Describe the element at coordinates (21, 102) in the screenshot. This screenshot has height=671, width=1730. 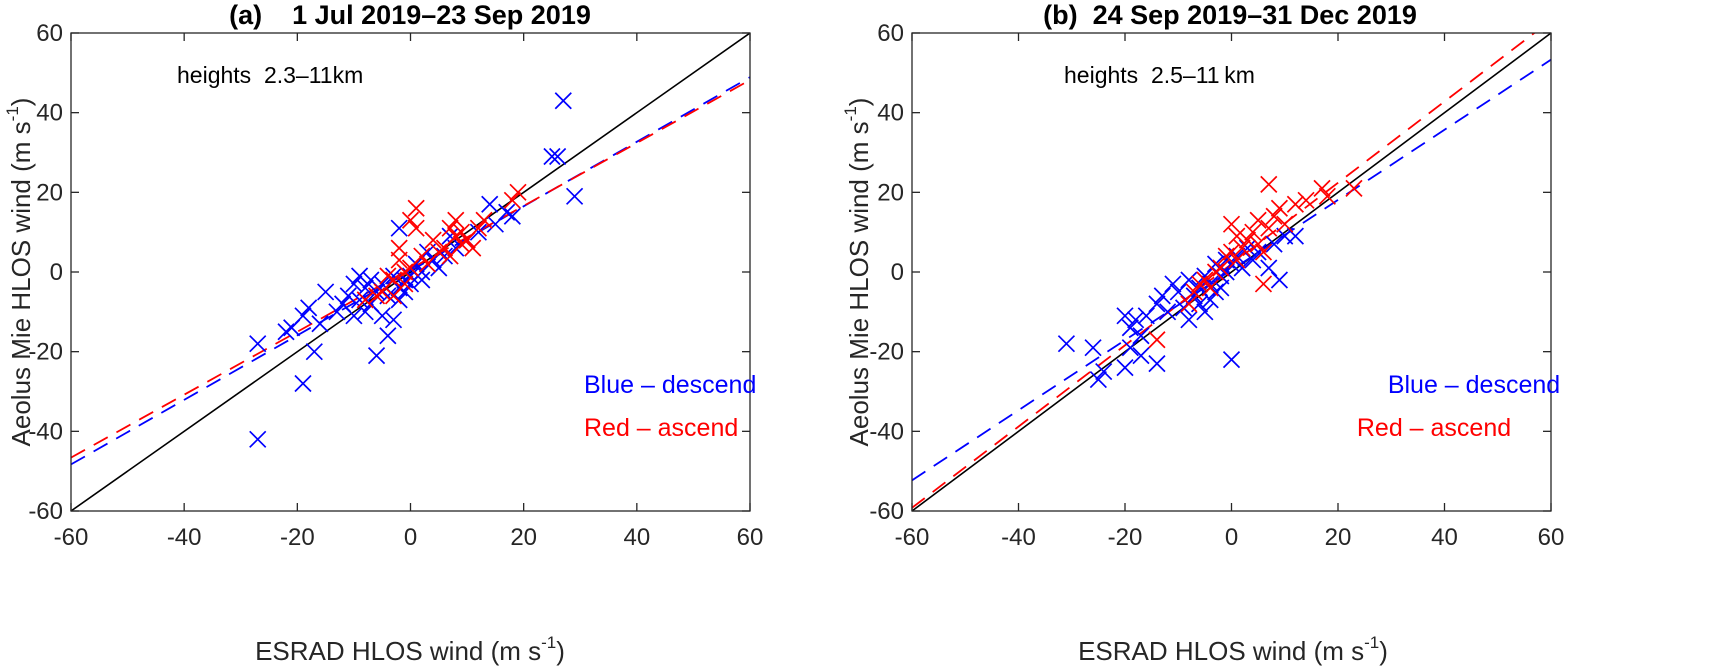
I see `panel-a-y-axis-label-end: )` at that location.